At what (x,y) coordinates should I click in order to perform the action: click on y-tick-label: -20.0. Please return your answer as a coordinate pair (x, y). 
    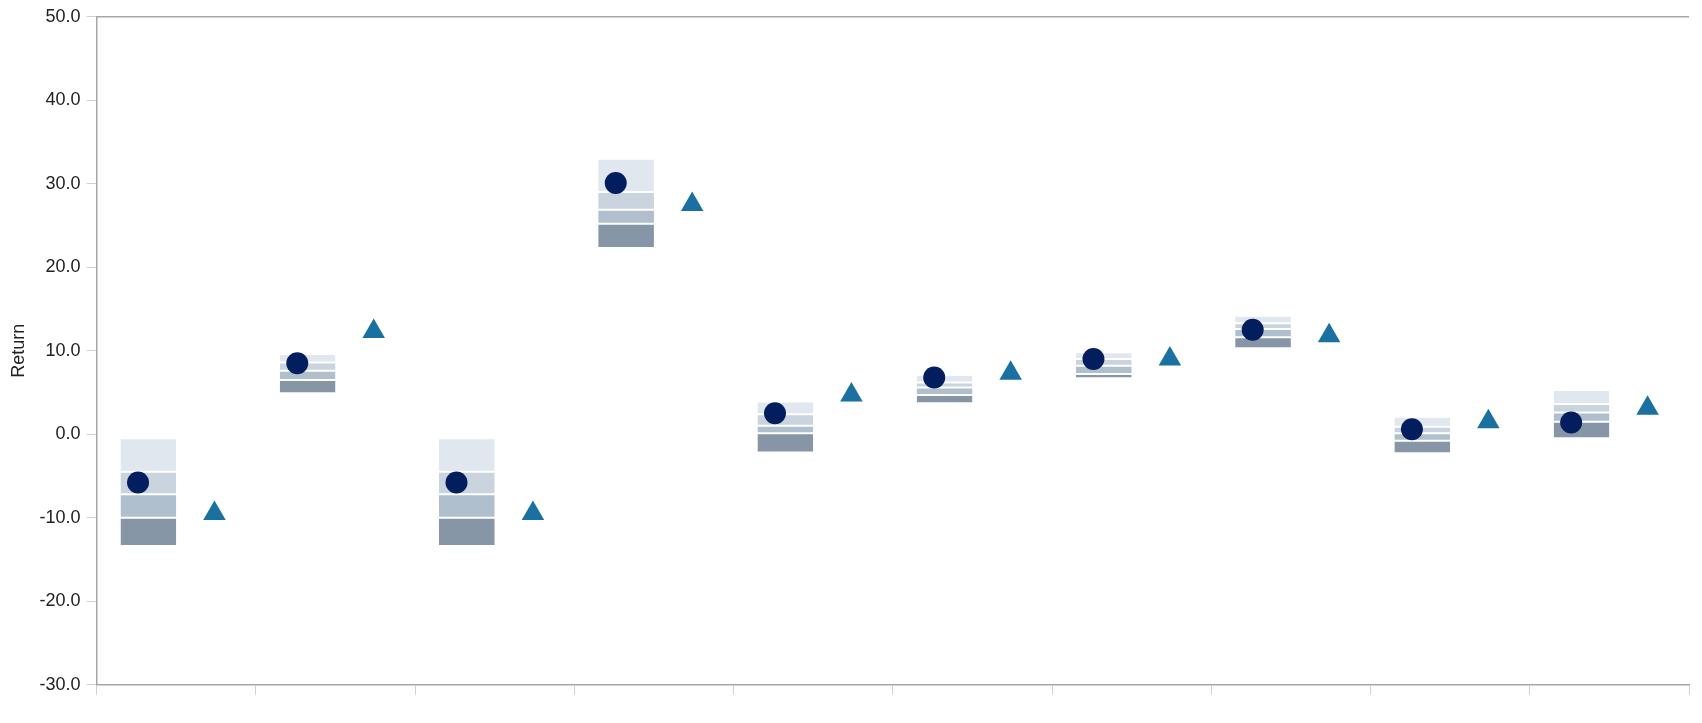
    Looking at the image, I should click on (60, 600).